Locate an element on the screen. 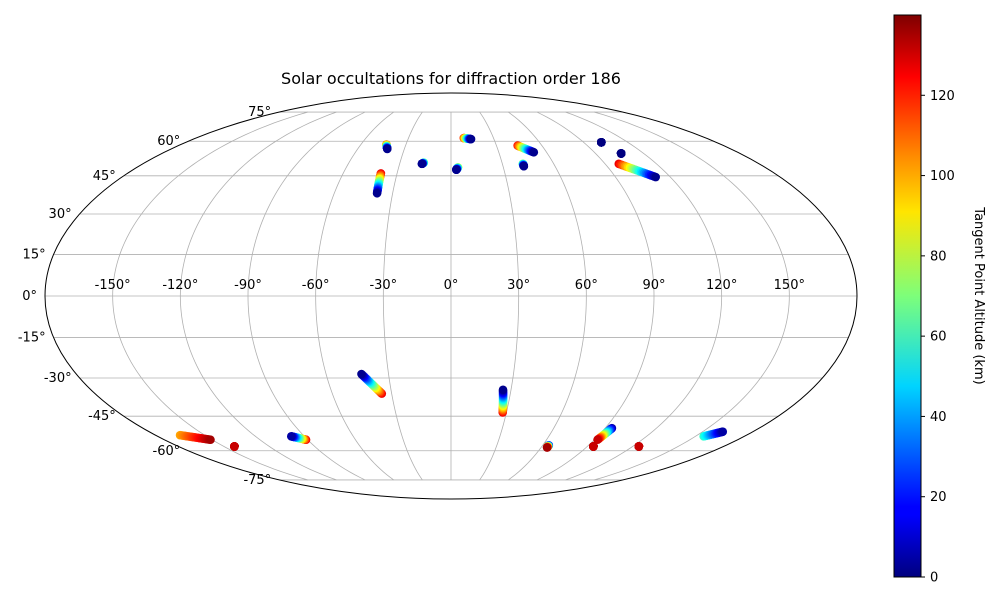 This screenshot has height=600, width=1000. colorbar-tick-label: 40 is located at coordinates (938, 417).